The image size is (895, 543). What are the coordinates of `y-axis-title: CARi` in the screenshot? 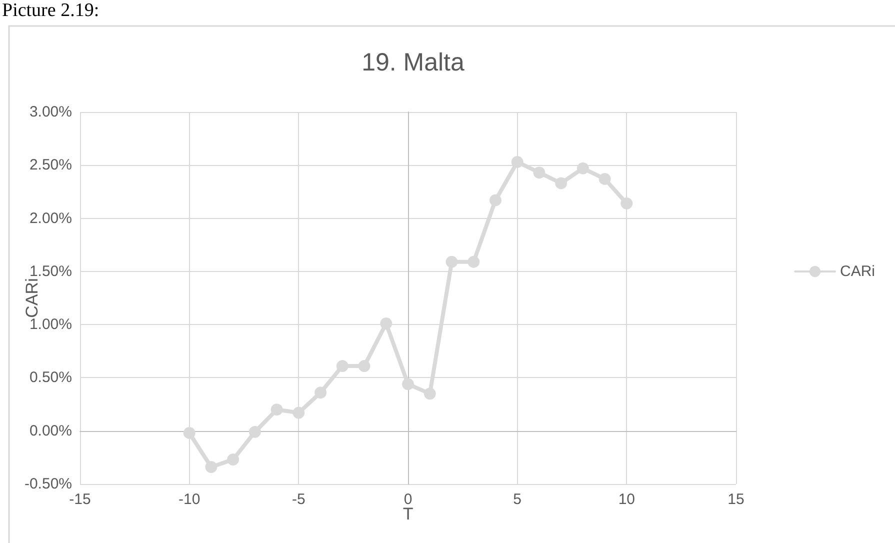 It's located at (32, 298).